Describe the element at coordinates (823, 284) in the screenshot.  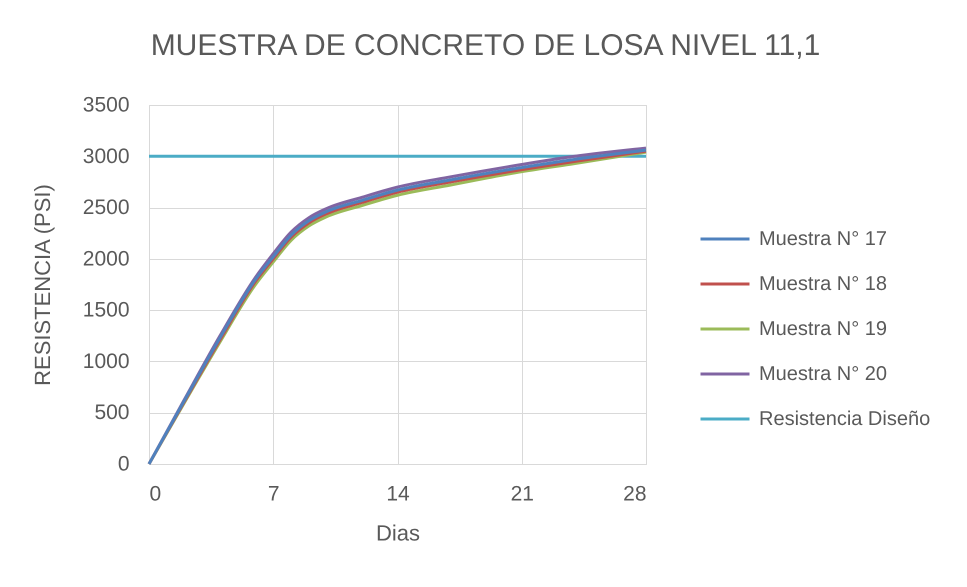
I see `legend-label: Muestra N° 18` at that location.